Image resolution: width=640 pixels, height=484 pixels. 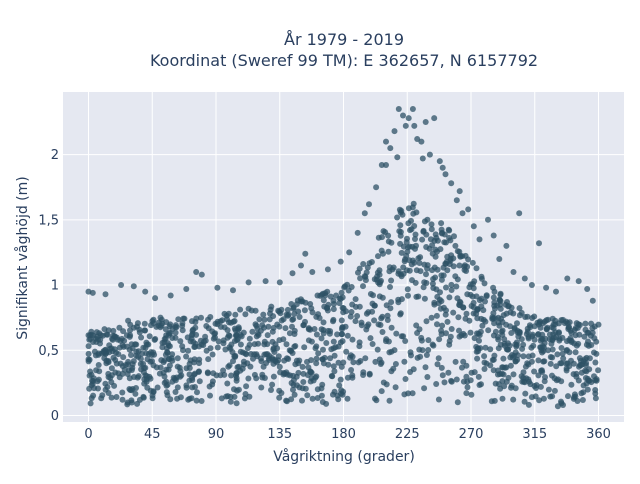 I want to click on y-tick-label: 2, so click(x=55, y=155).